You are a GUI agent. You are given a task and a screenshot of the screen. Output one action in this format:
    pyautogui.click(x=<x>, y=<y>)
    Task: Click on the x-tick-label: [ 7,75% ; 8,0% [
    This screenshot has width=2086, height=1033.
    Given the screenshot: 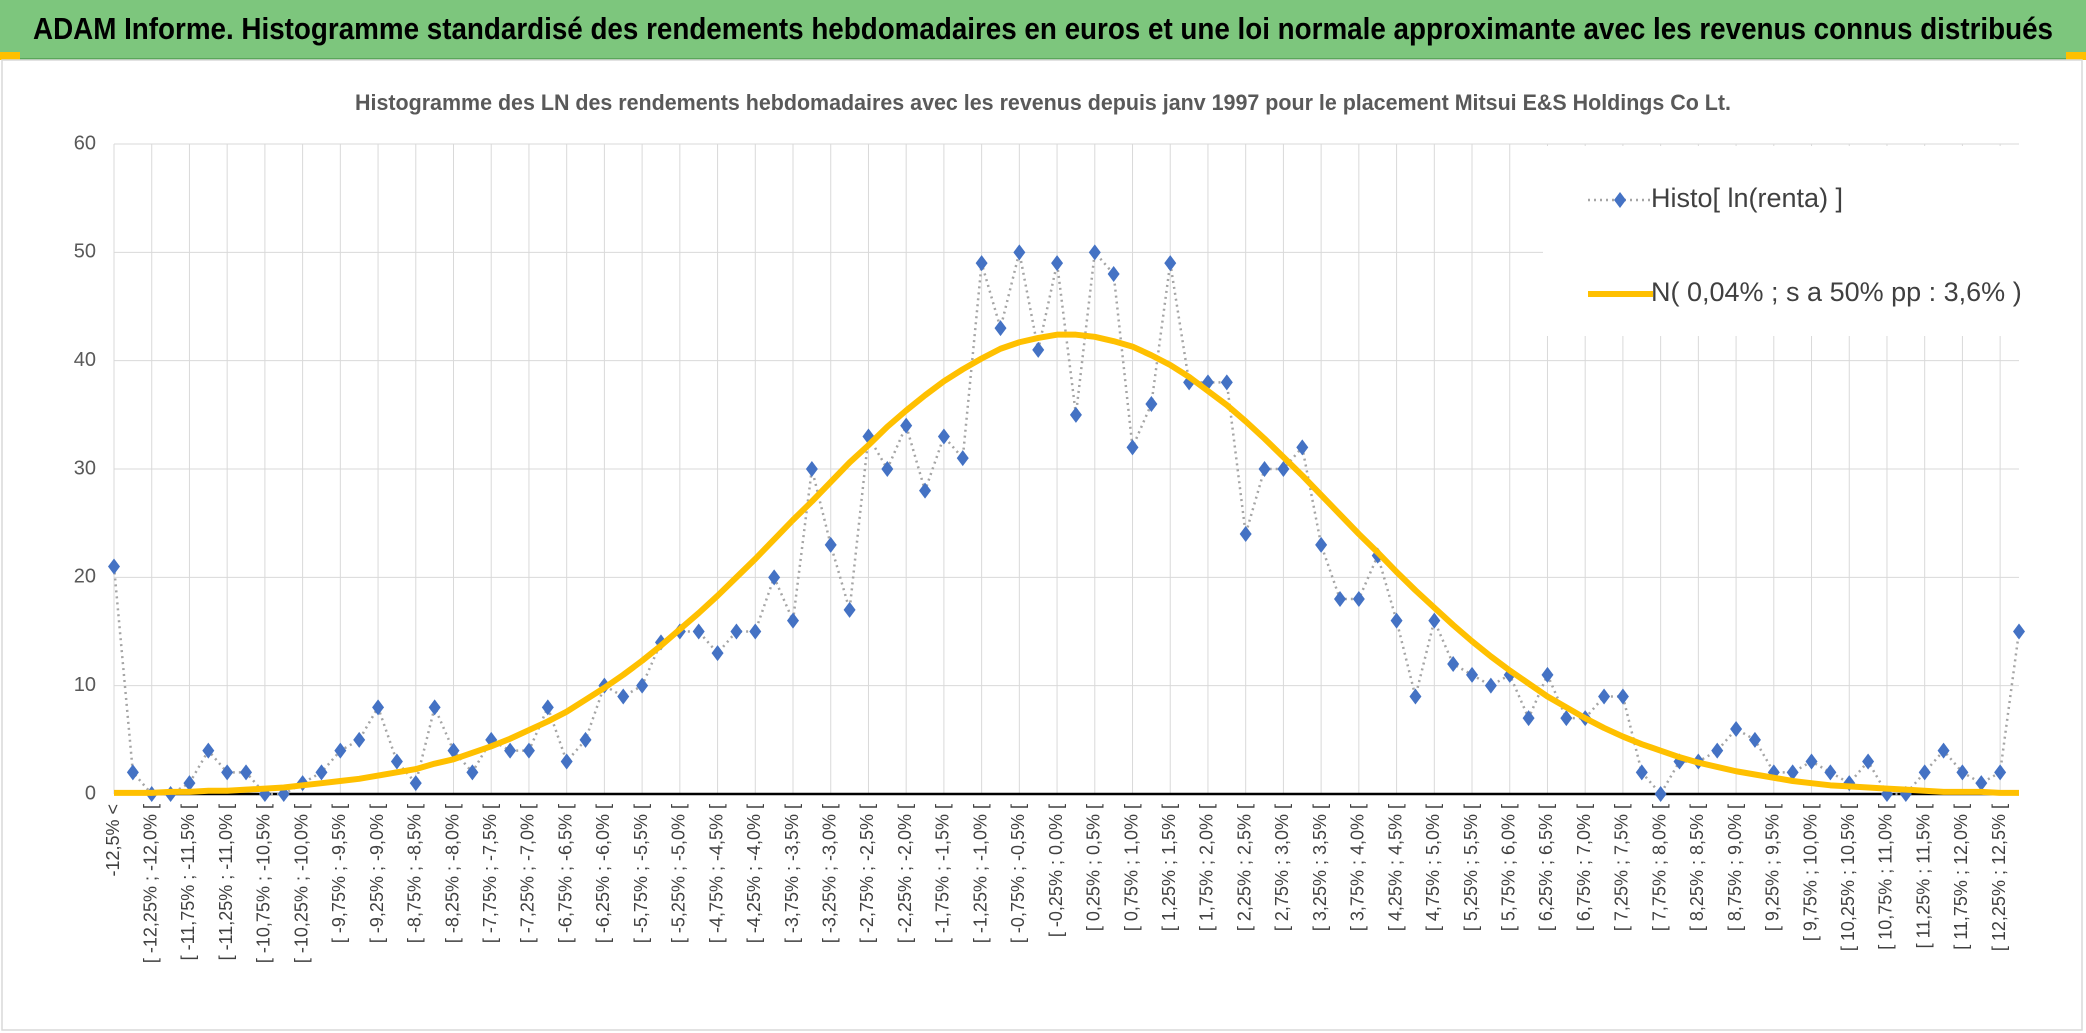 What is the action you would take?
    pyautogui.click(x=1659, y=867)
    